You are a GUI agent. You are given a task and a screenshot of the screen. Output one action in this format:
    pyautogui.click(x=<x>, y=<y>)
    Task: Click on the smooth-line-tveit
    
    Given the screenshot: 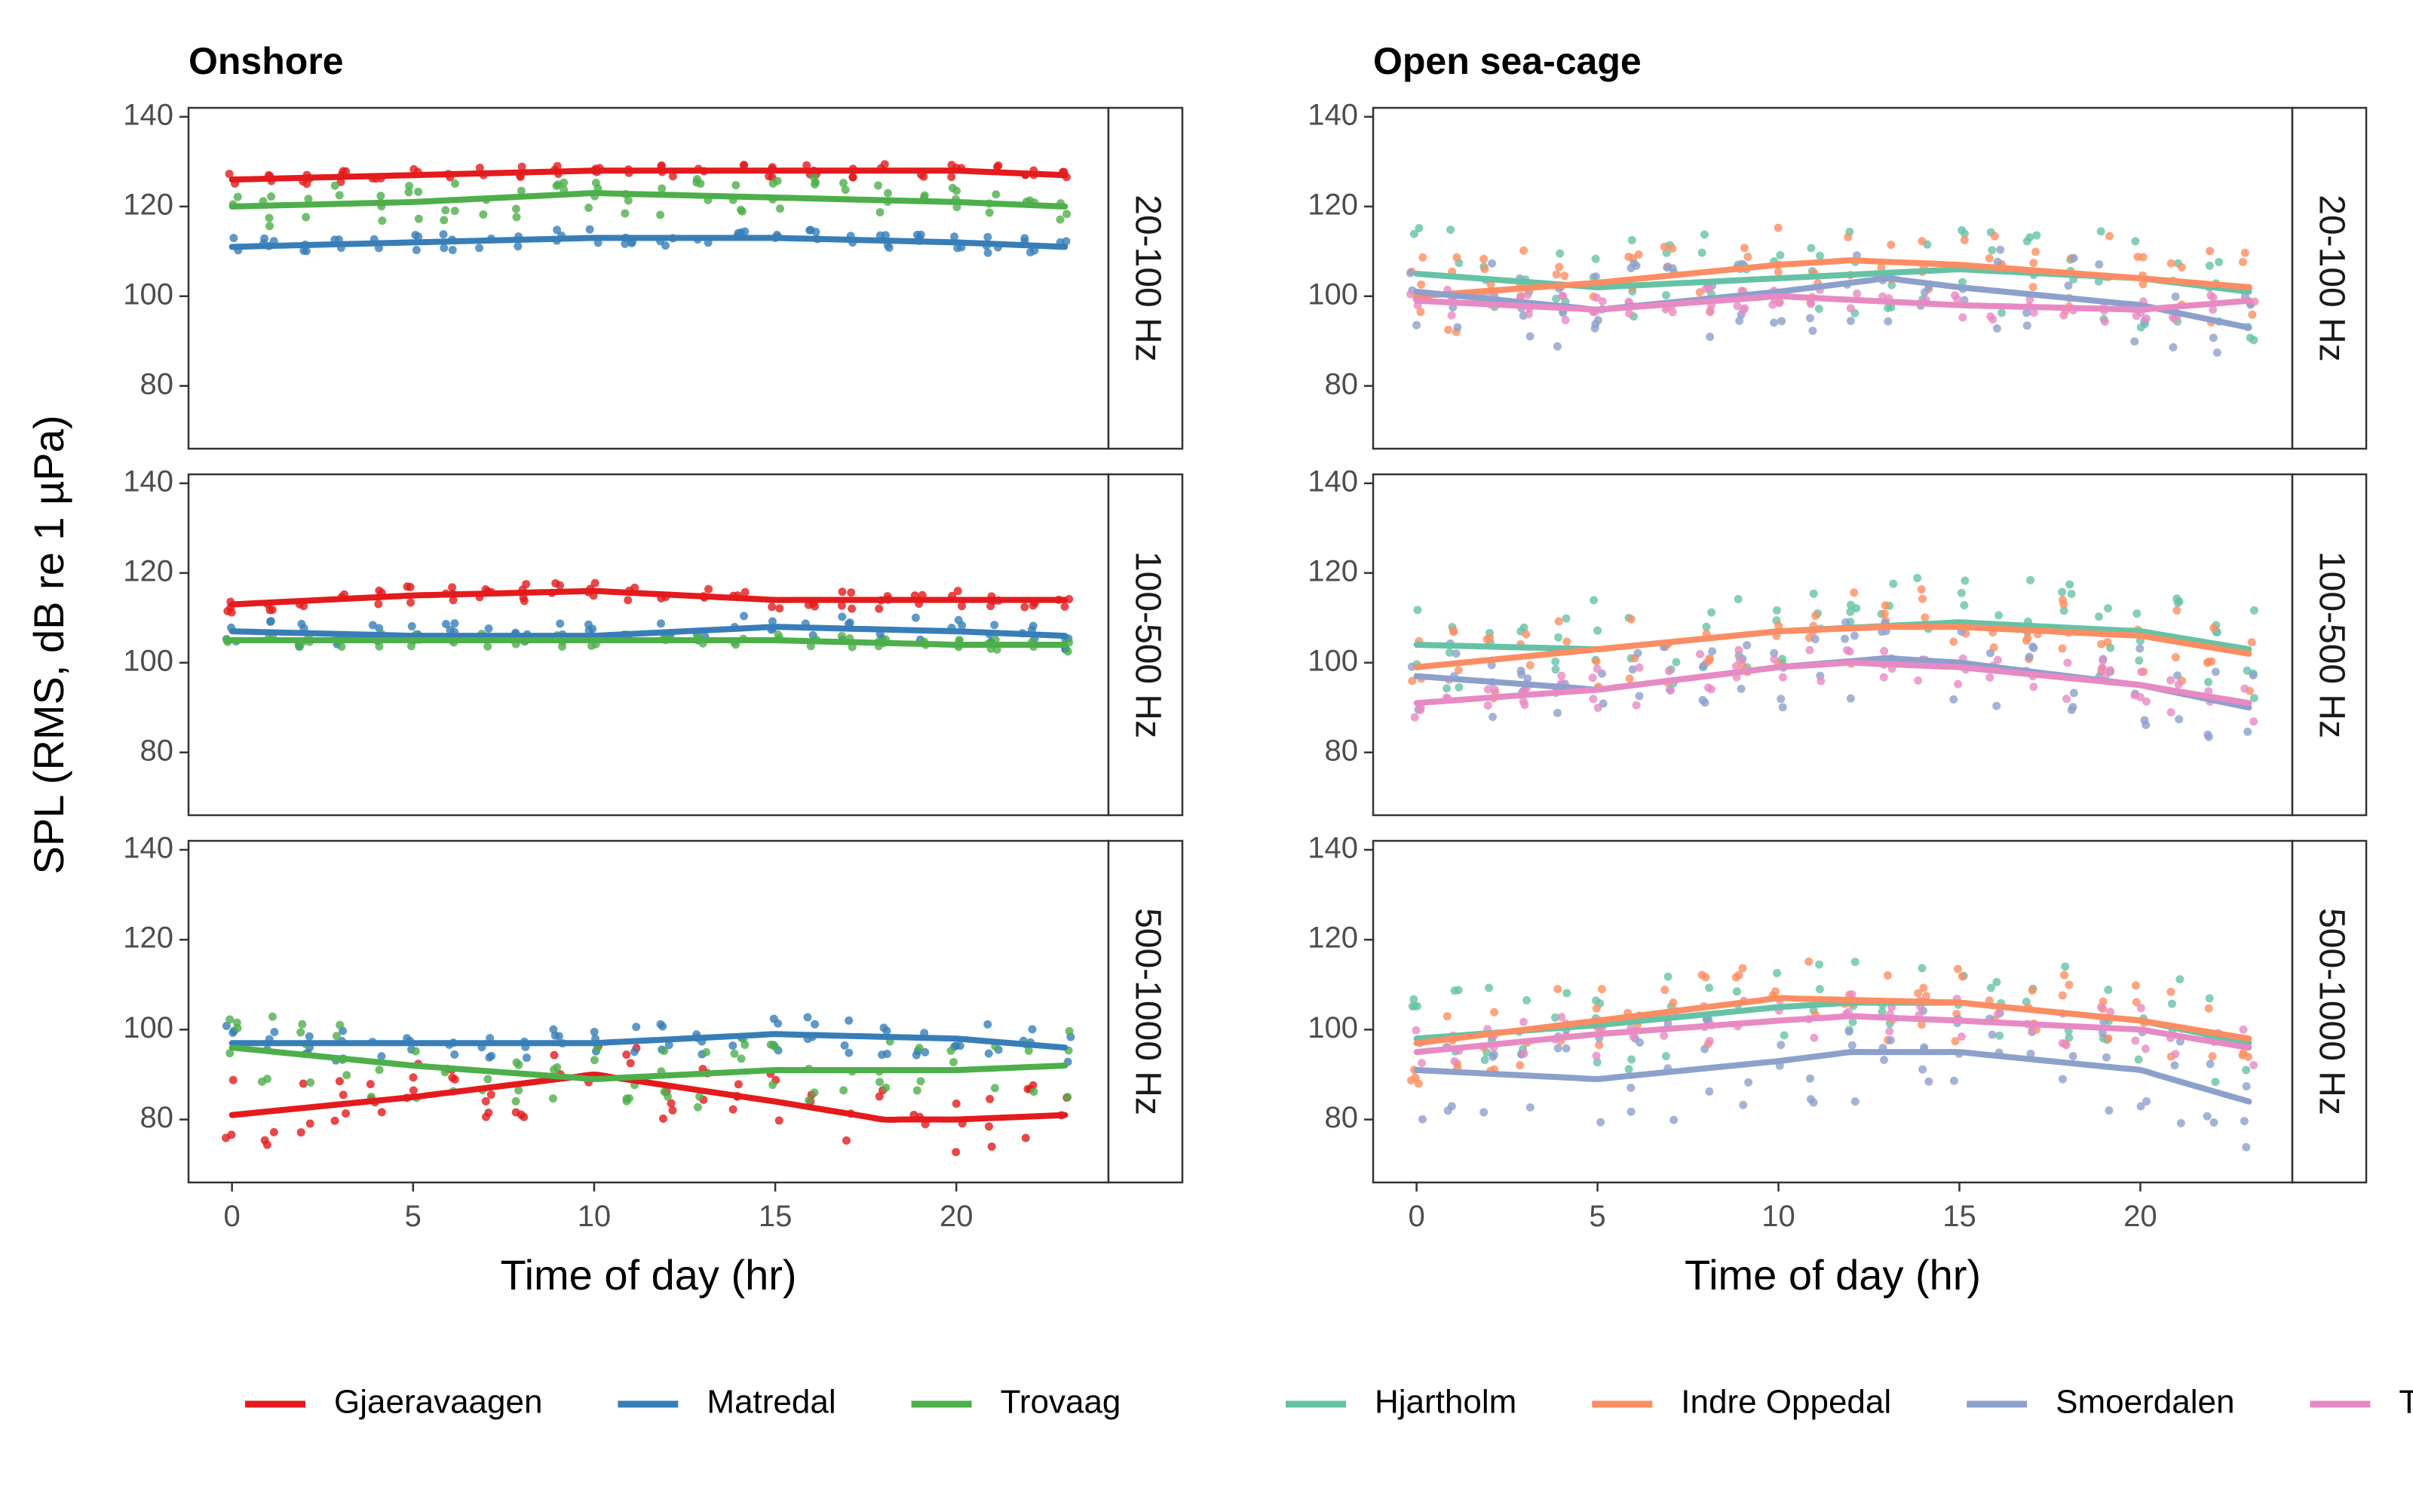 What is the action you would take?
    pyautogui.click(x=1832, y=303)
    